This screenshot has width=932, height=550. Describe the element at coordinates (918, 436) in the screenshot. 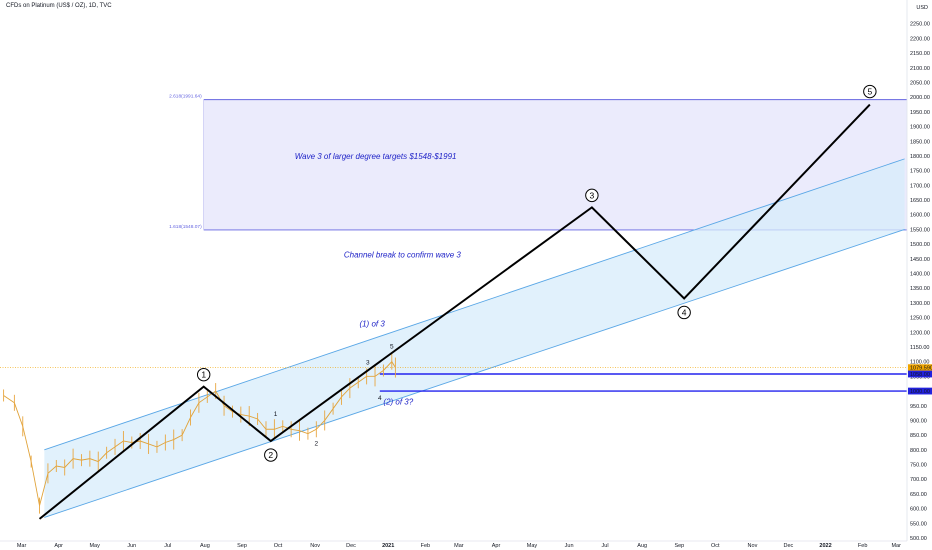

I see `y-tick-label: 850.00` at that location.